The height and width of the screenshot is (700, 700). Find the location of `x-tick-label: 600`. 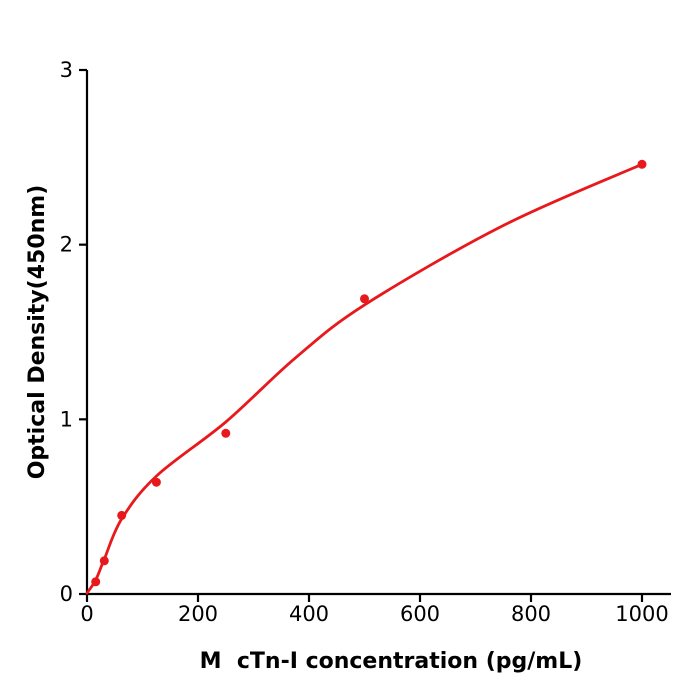

x-tick-label: 600 is located at coordinates (420, 614).